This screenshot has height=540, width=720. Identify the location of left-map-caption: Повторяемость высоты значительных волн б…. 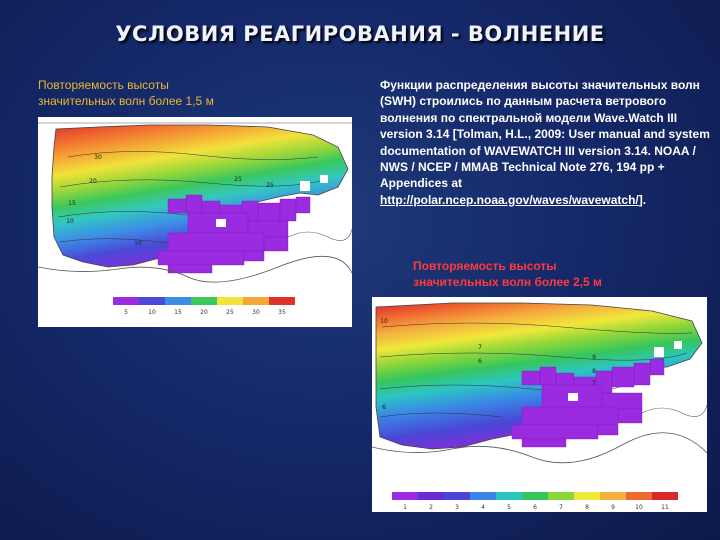
(126, 93).